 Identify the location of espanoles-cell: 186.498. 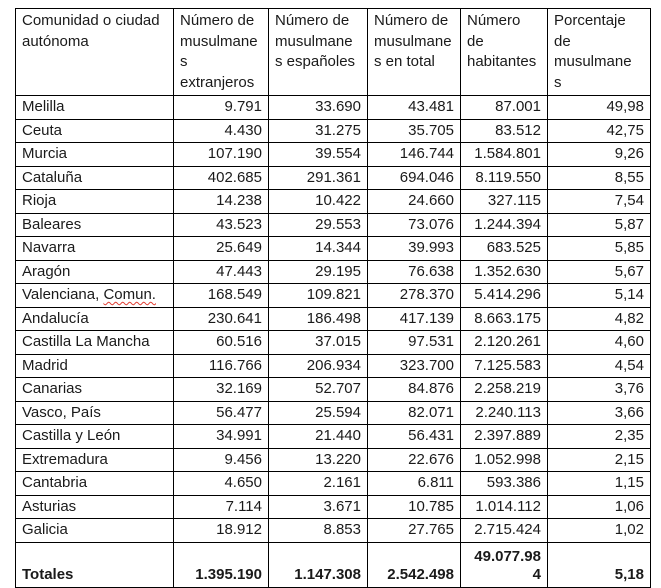
(318, 318).